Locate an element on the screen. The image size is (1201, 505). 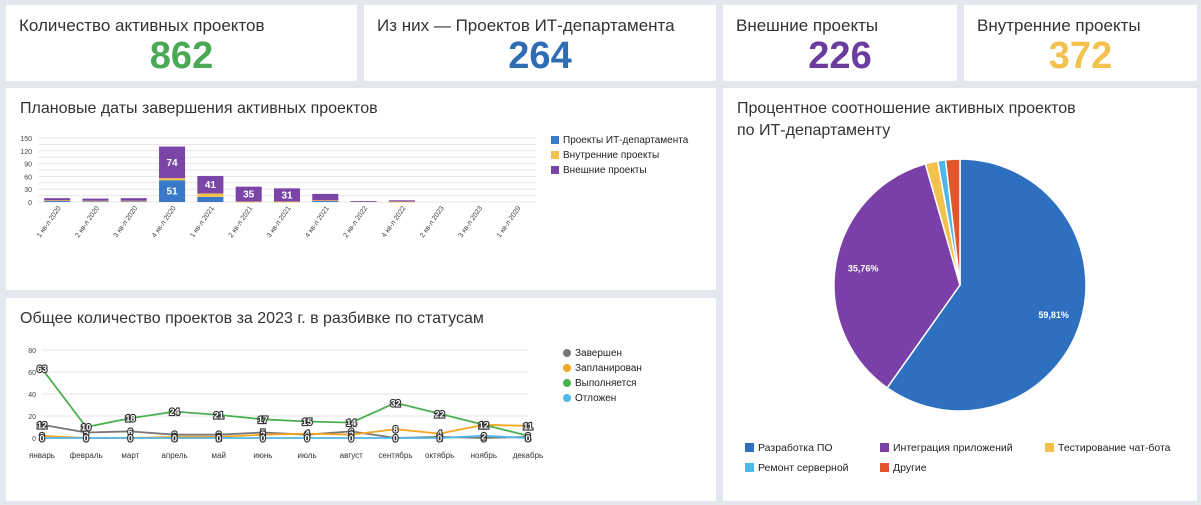
x-tick-label: август is located at coordinates (352, 455).